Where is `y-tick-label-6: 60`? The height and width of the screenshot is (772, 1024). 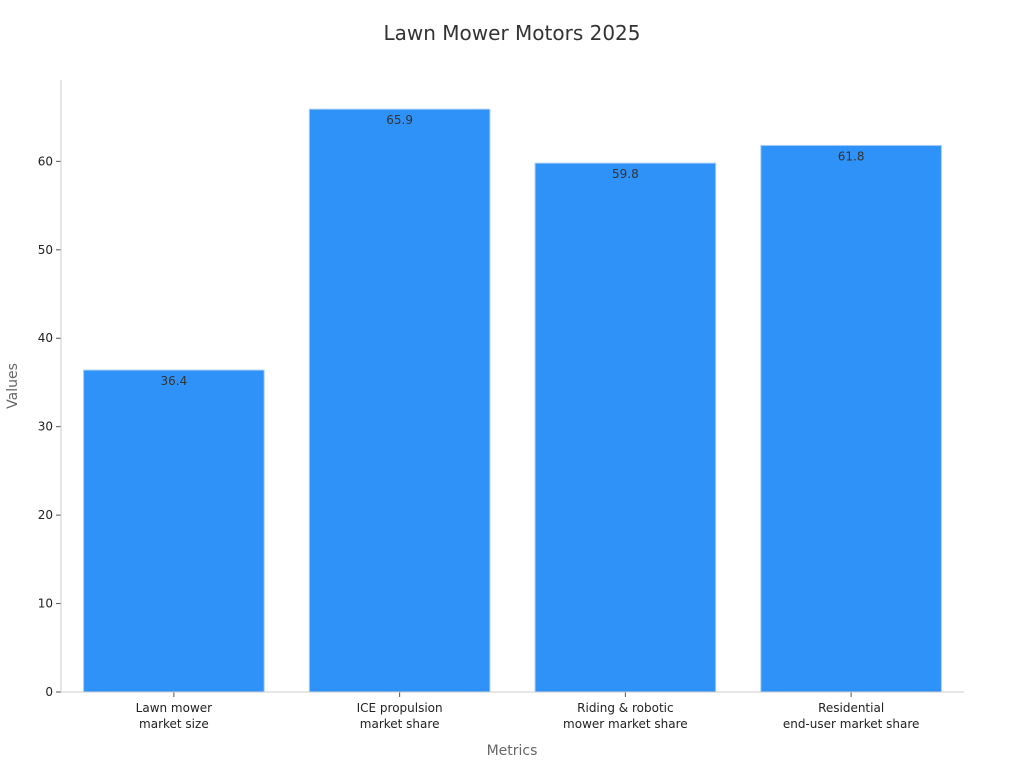 y-tick-label-6: 60 is located at coordinates (45, 161).